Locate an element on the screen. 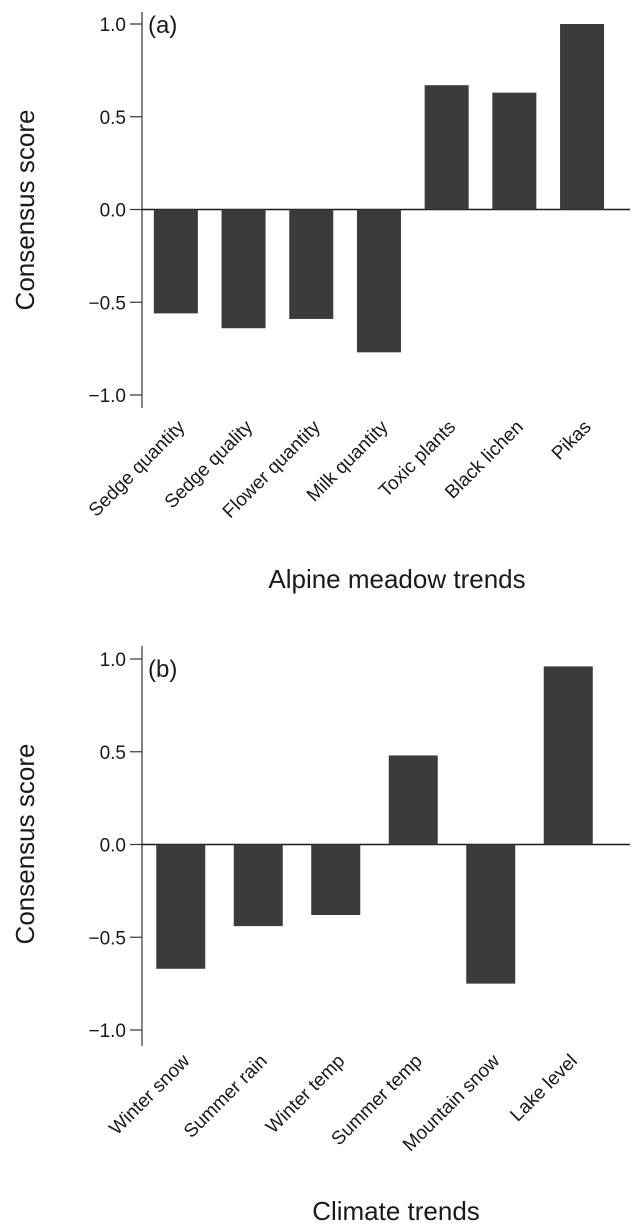  panel-b-y-tick-label: −0.5 is located at coordinates (107, 938).